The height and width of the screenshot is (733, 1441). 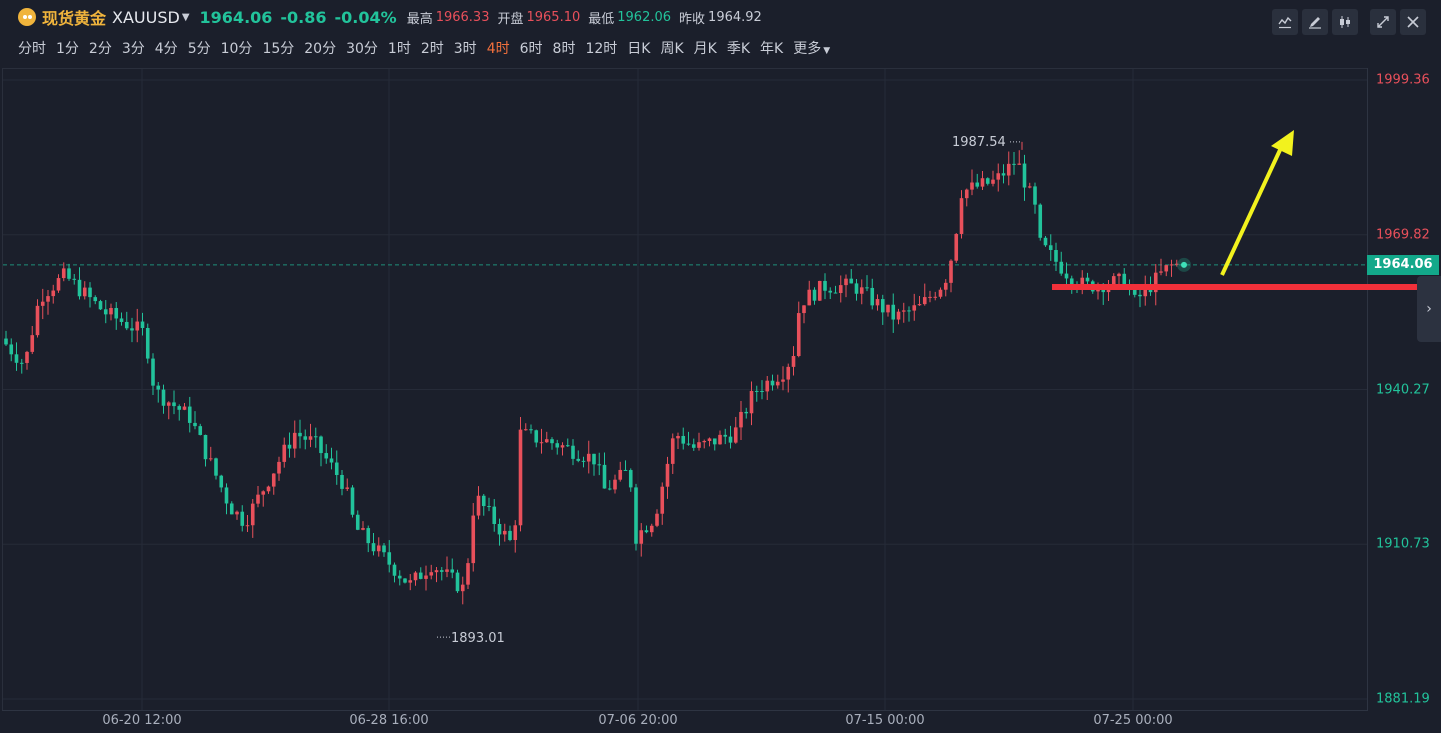 I want to click on timeframe-11: 2时, so click(x=432, y=49).